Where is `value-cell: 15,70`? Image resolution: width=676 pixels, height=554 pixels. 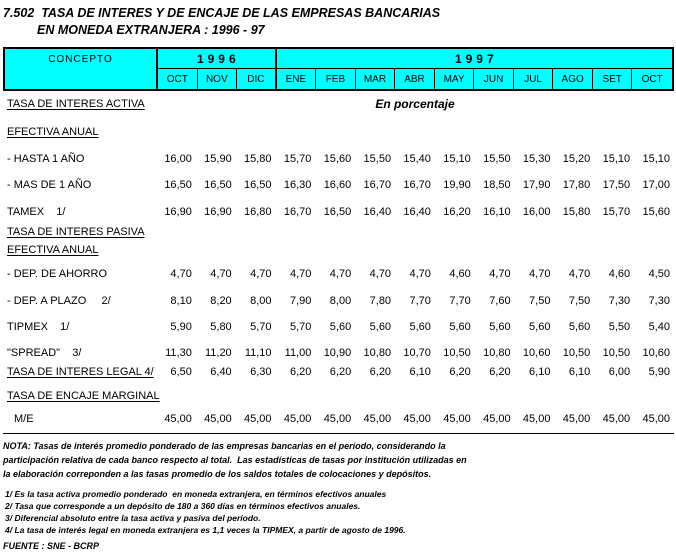 value-cell: 15,70 is located at coordinates (616, 211).